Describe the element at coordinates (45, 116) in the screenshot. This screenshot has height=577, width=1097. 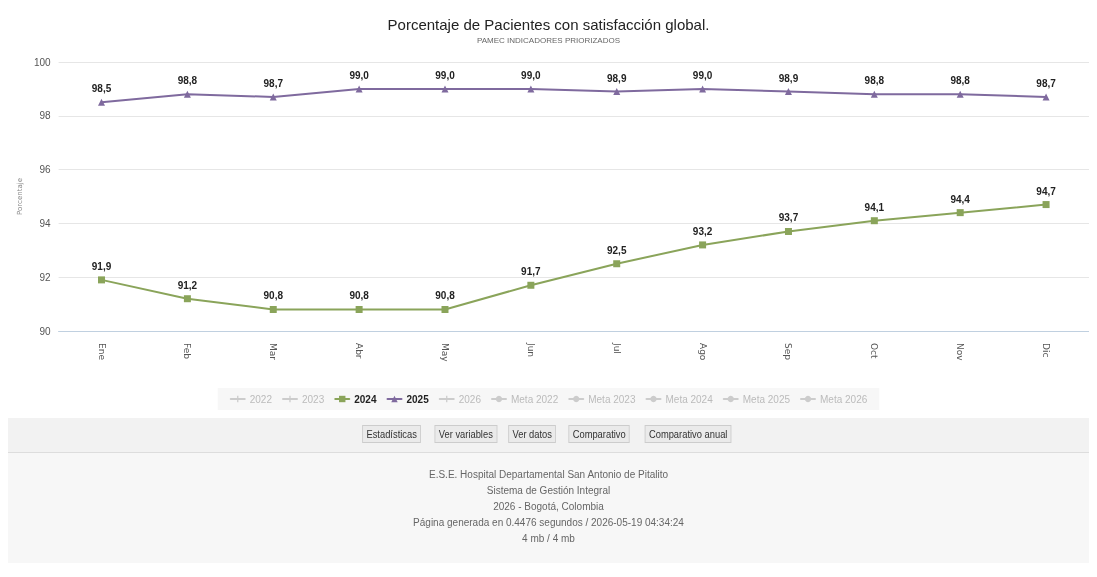
I see `y-tick-label: 98` at that location.